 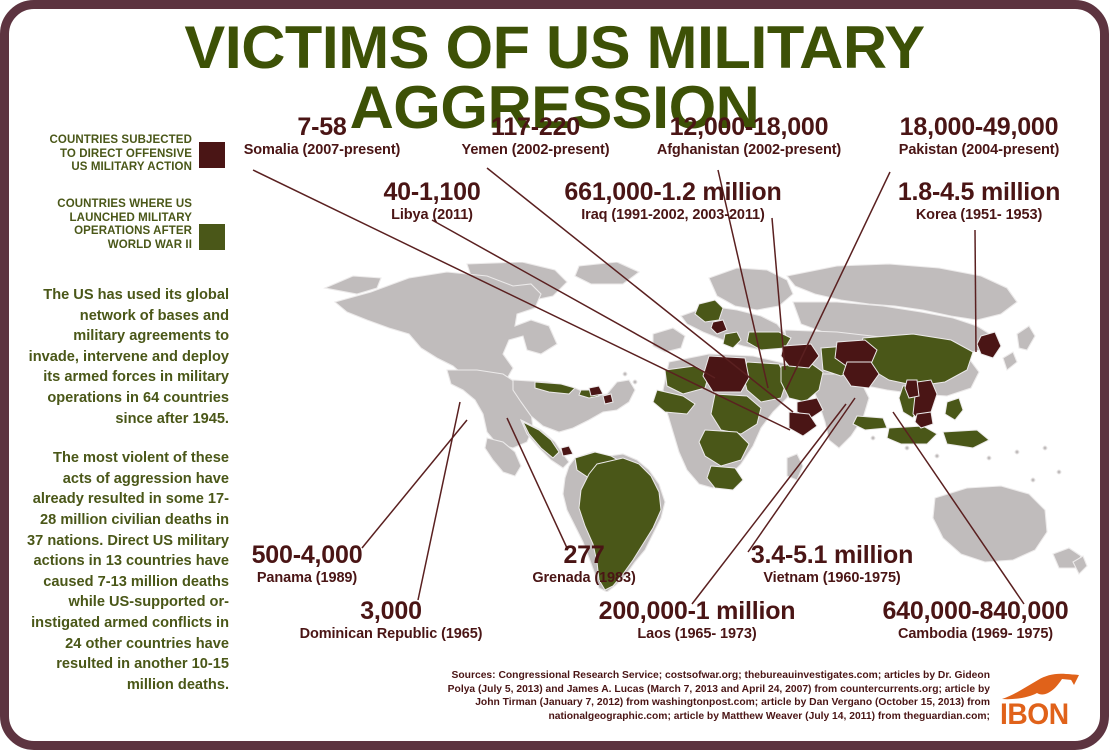 What do you see at coordinates (697, 634) in the screenshot?
I see `callout-country: Laos (1965- 1973)` at bounding box center [697, 634].